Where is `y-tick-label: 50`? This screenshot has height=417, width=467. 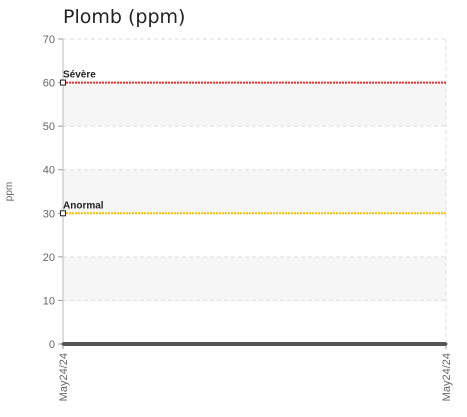 y-tick-label: 50 is located at coordinates (49, 127).